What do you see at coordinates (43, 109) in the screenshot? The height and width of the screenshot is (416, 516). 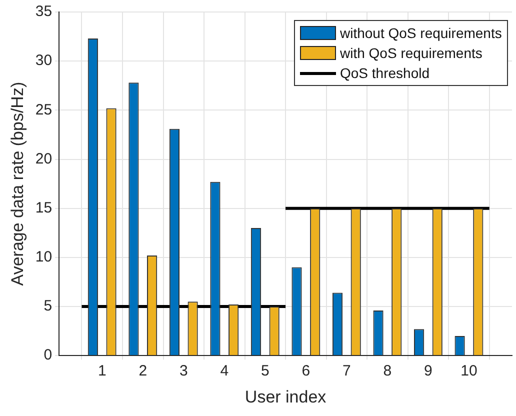 I see `y-tick-label: 25` at bounding box center [43, 109].